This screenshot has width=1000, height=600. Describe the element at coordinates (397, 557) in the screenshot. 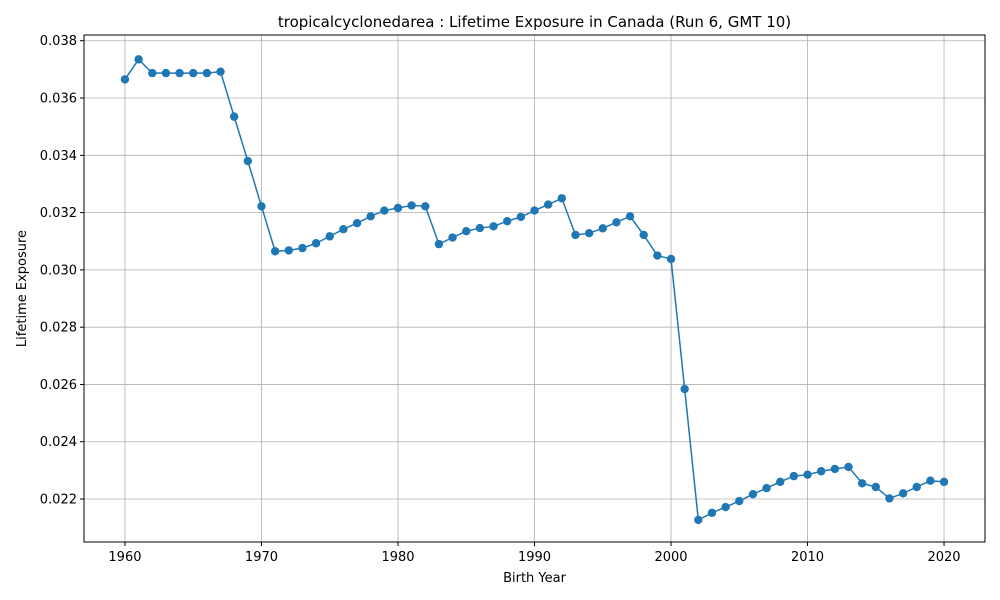

I see `x-tick-label: 1980` at that location.